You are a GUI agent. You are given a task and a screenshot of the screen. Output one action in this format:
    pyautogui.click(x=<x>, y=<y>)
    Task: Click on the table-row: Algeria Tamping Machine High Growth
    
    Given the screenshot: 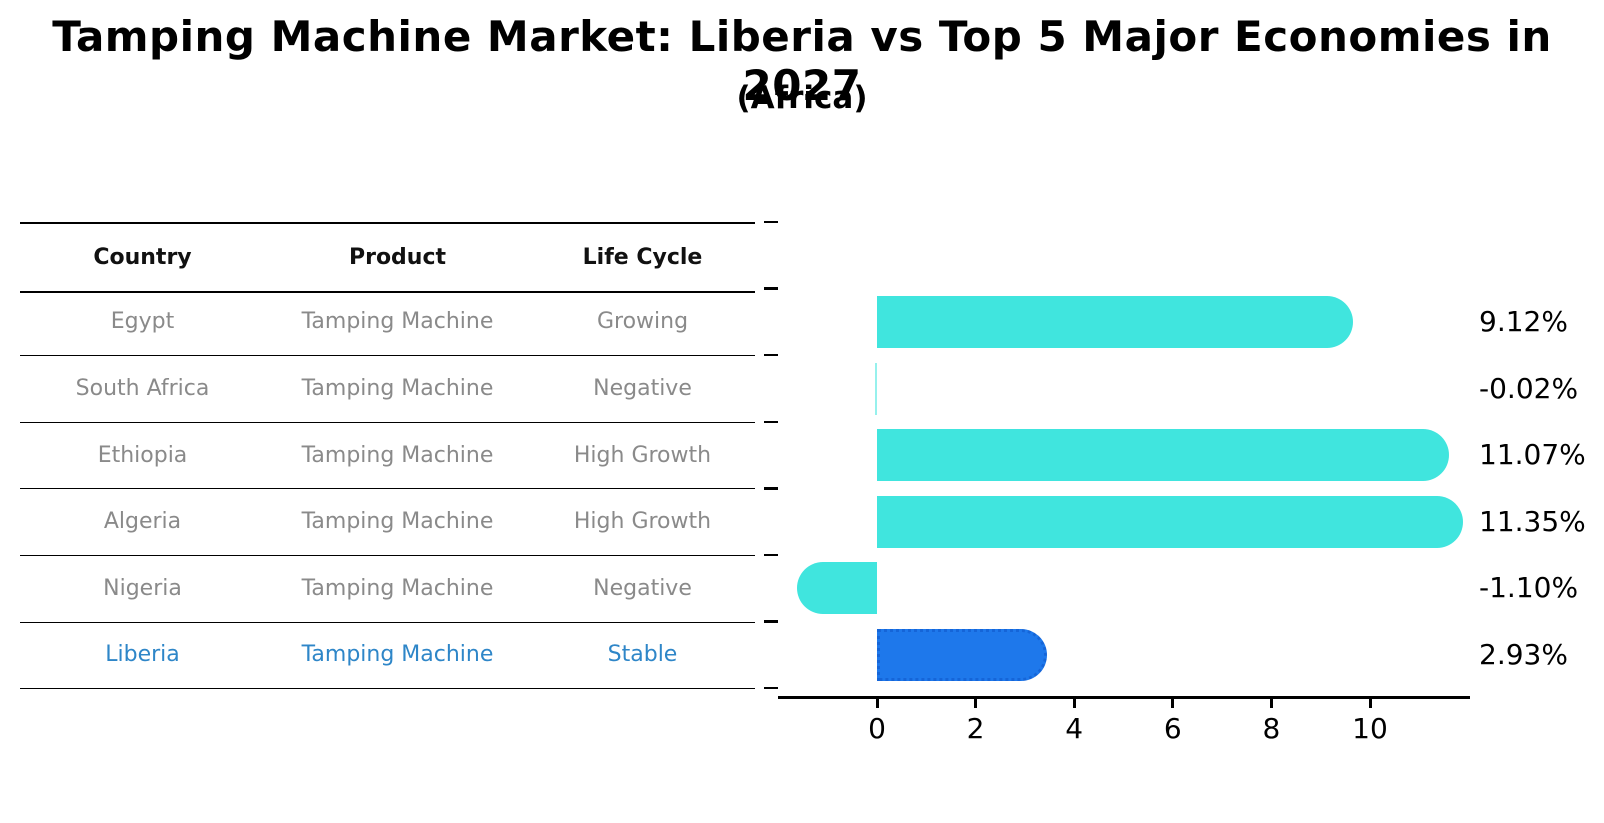 What is the action you would take?
    pyautogui.click(x=387, y=522)
    